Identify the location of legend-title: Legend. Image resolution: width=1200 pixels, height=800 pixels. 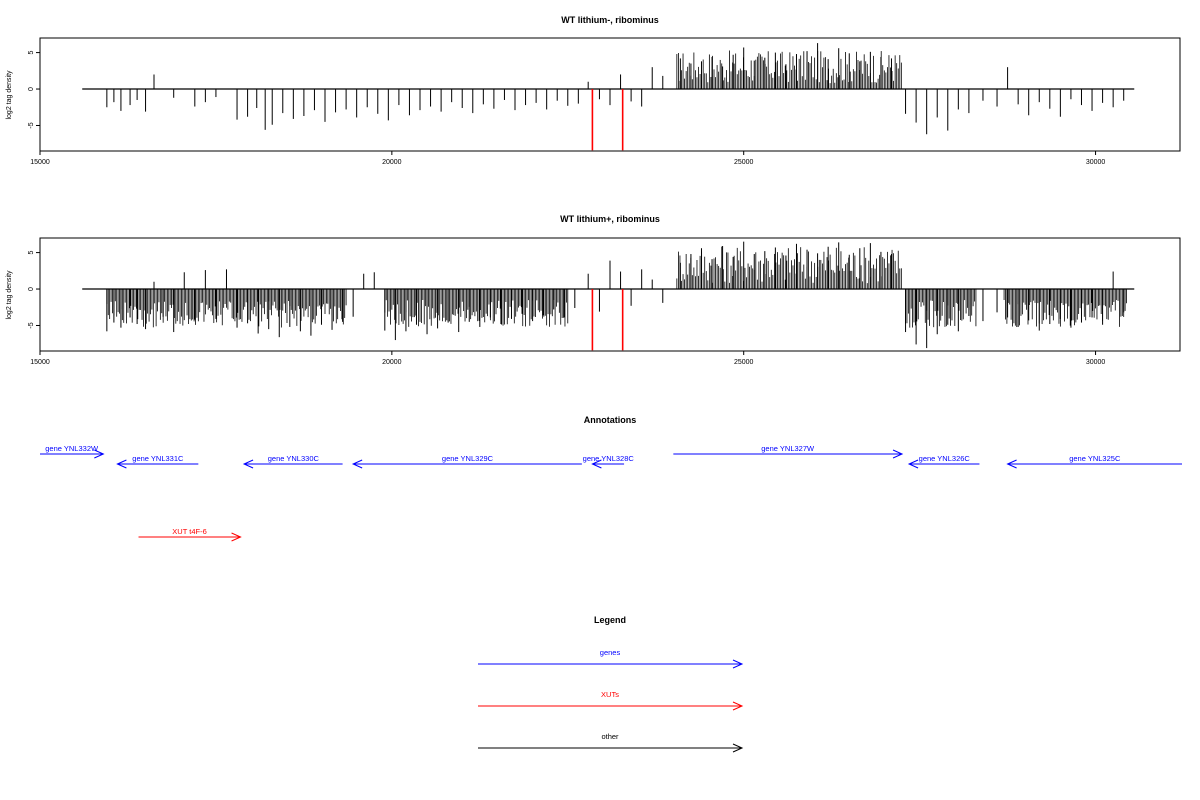
(610, 620).